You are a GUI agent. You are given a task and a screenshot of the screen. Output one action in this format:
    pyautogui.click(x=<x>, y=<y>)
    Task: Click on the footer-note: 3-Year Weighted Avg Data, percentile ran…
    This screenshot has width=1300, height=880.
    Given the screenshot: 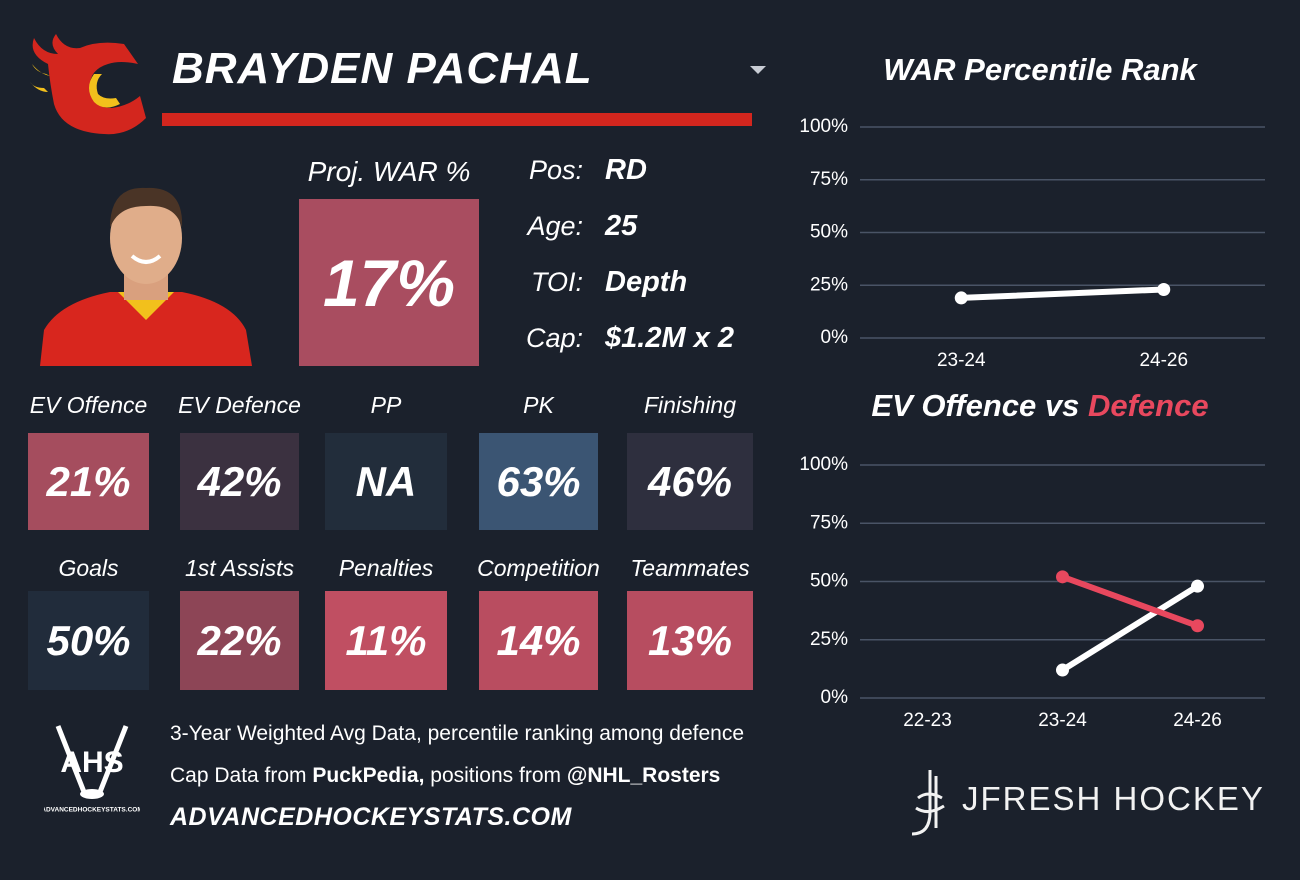 What is the action you would take?
    pyautogui.click(x=457, y=733)
    